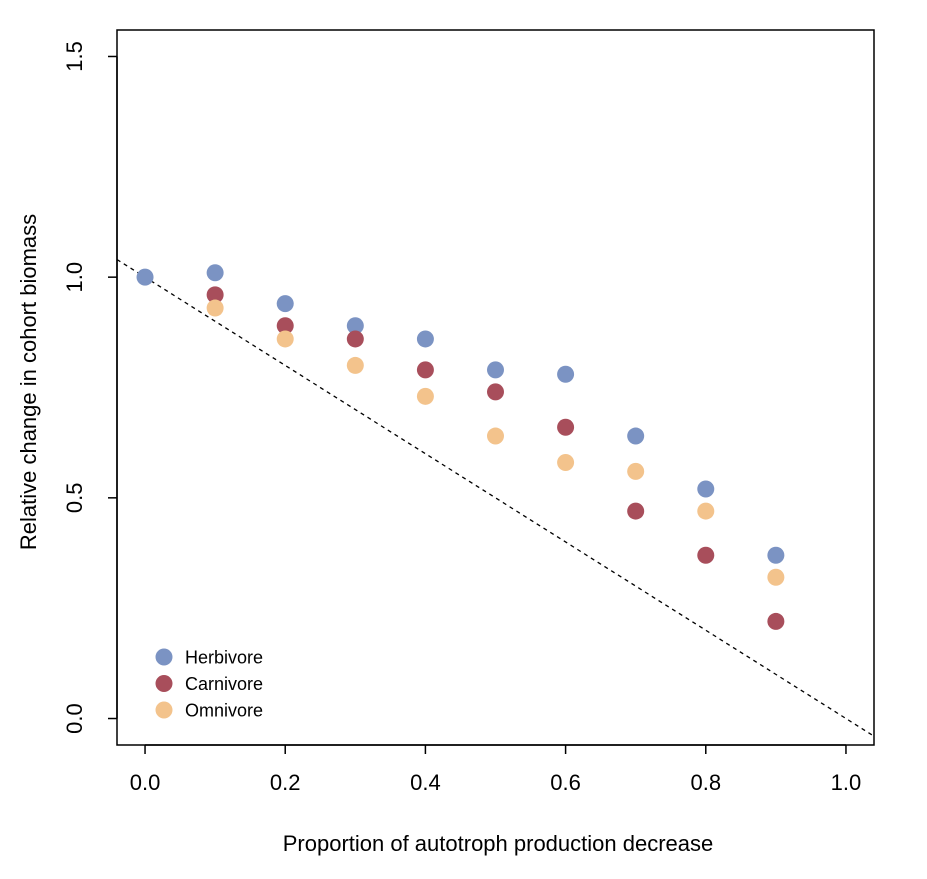 Image resolution: width=927 pixels, height=879 pixels. What do you see at coordinates (224, 684) in the screenshot?
I see `legend-label-carnivore: Carnivore` at bounding box center [224, 684].